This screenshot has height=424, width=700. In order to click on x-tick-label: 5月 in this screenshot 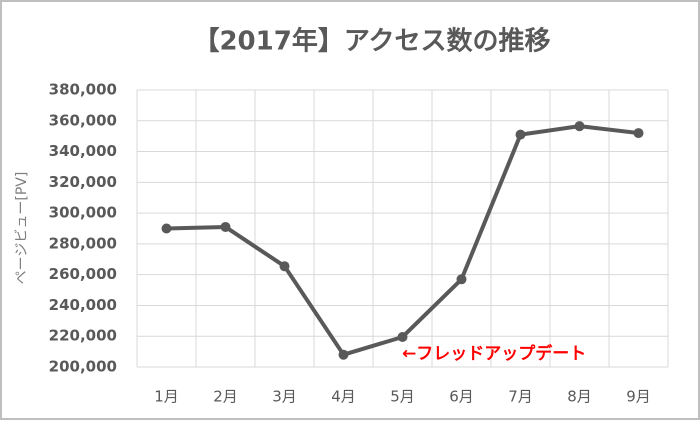, I will do `click(402, 397)`.